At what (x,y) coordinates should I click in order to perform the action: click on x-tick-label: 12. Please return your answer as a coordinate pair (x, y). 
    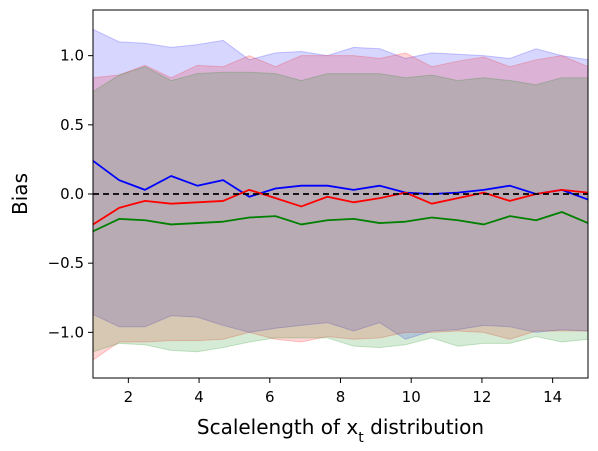
    Looking at the image, I should click on (481, 397).